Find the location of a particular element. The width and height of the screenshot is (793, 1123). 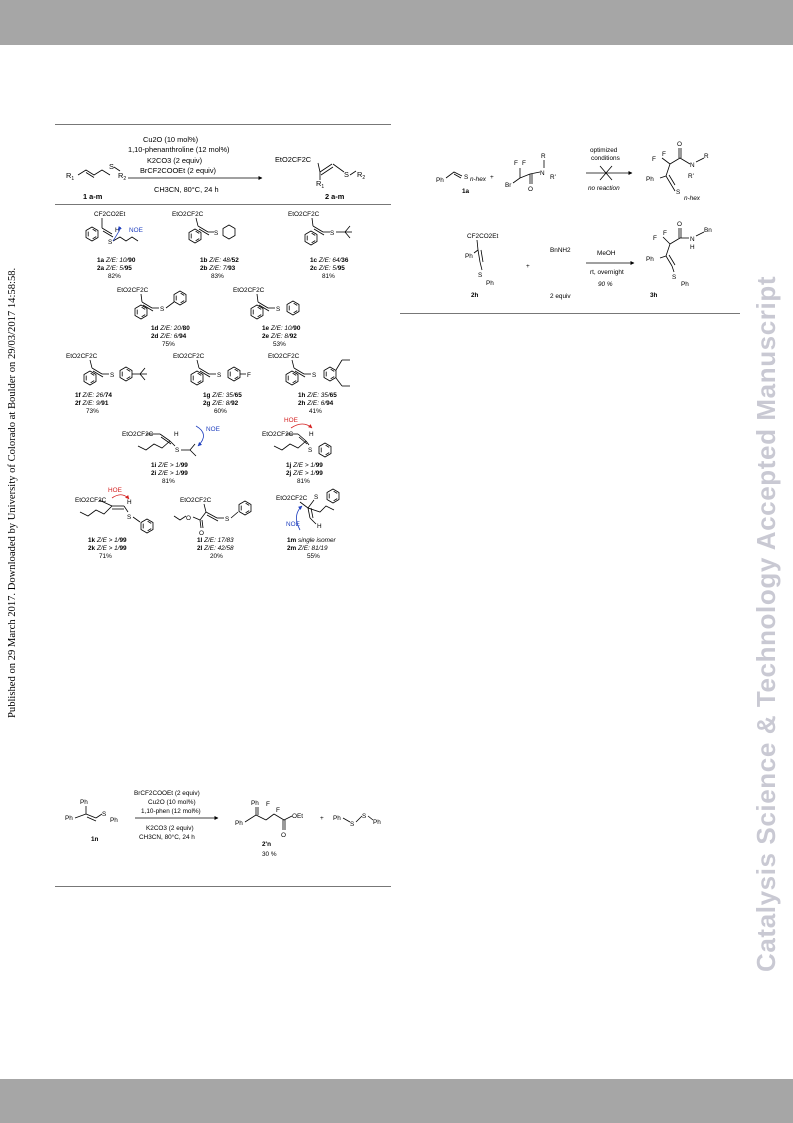

compound-e-caption: 1e Z/E: 10/90 2e Z/E: 8/92 53% is located at coordinates (281, 336).